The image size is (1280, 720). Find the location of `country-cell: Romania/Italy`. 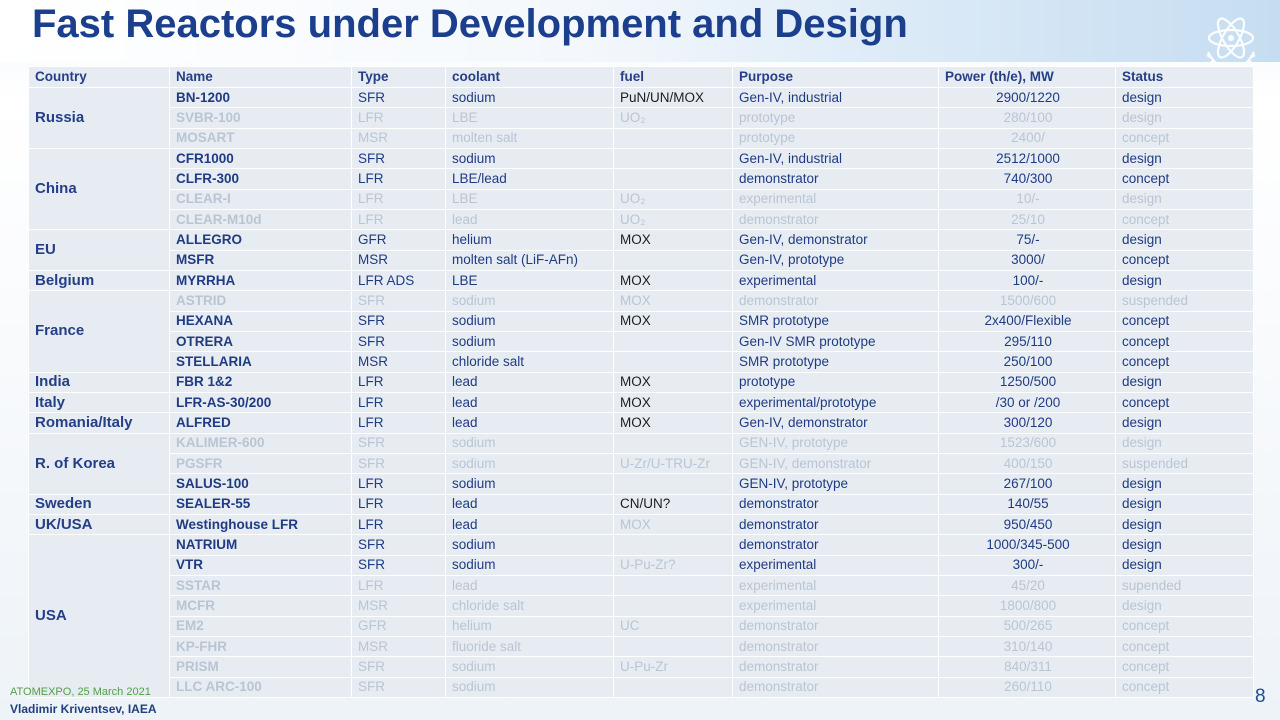

country-cell: Romania/Italy is located at coordinates (99, 423).